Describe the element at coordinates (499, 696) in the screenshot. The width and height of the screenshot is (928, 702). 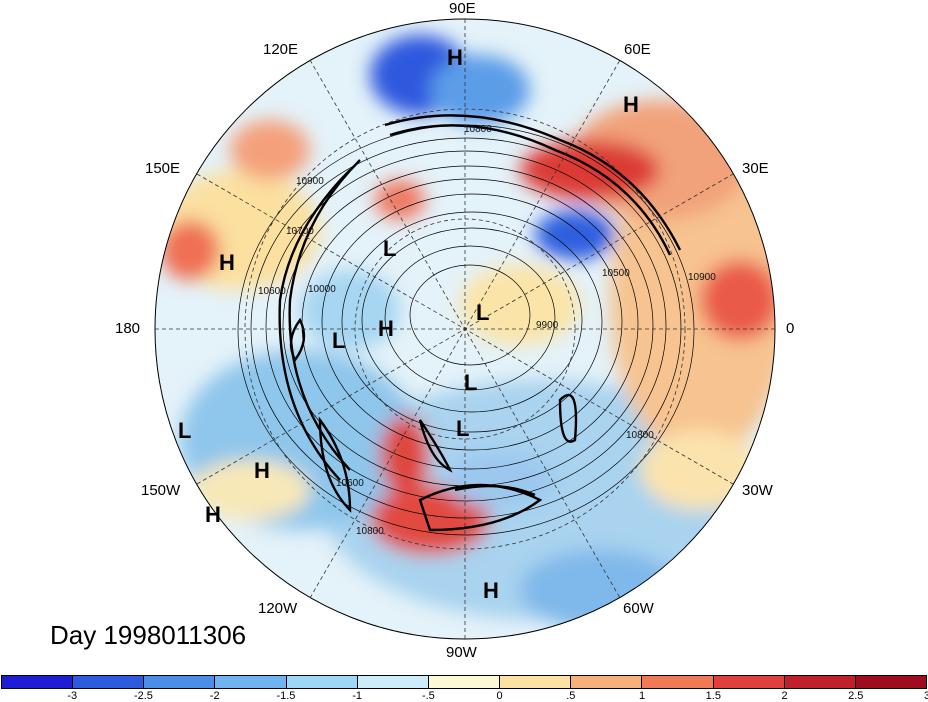
I see `colorbar-tick-label: 0` at that location.